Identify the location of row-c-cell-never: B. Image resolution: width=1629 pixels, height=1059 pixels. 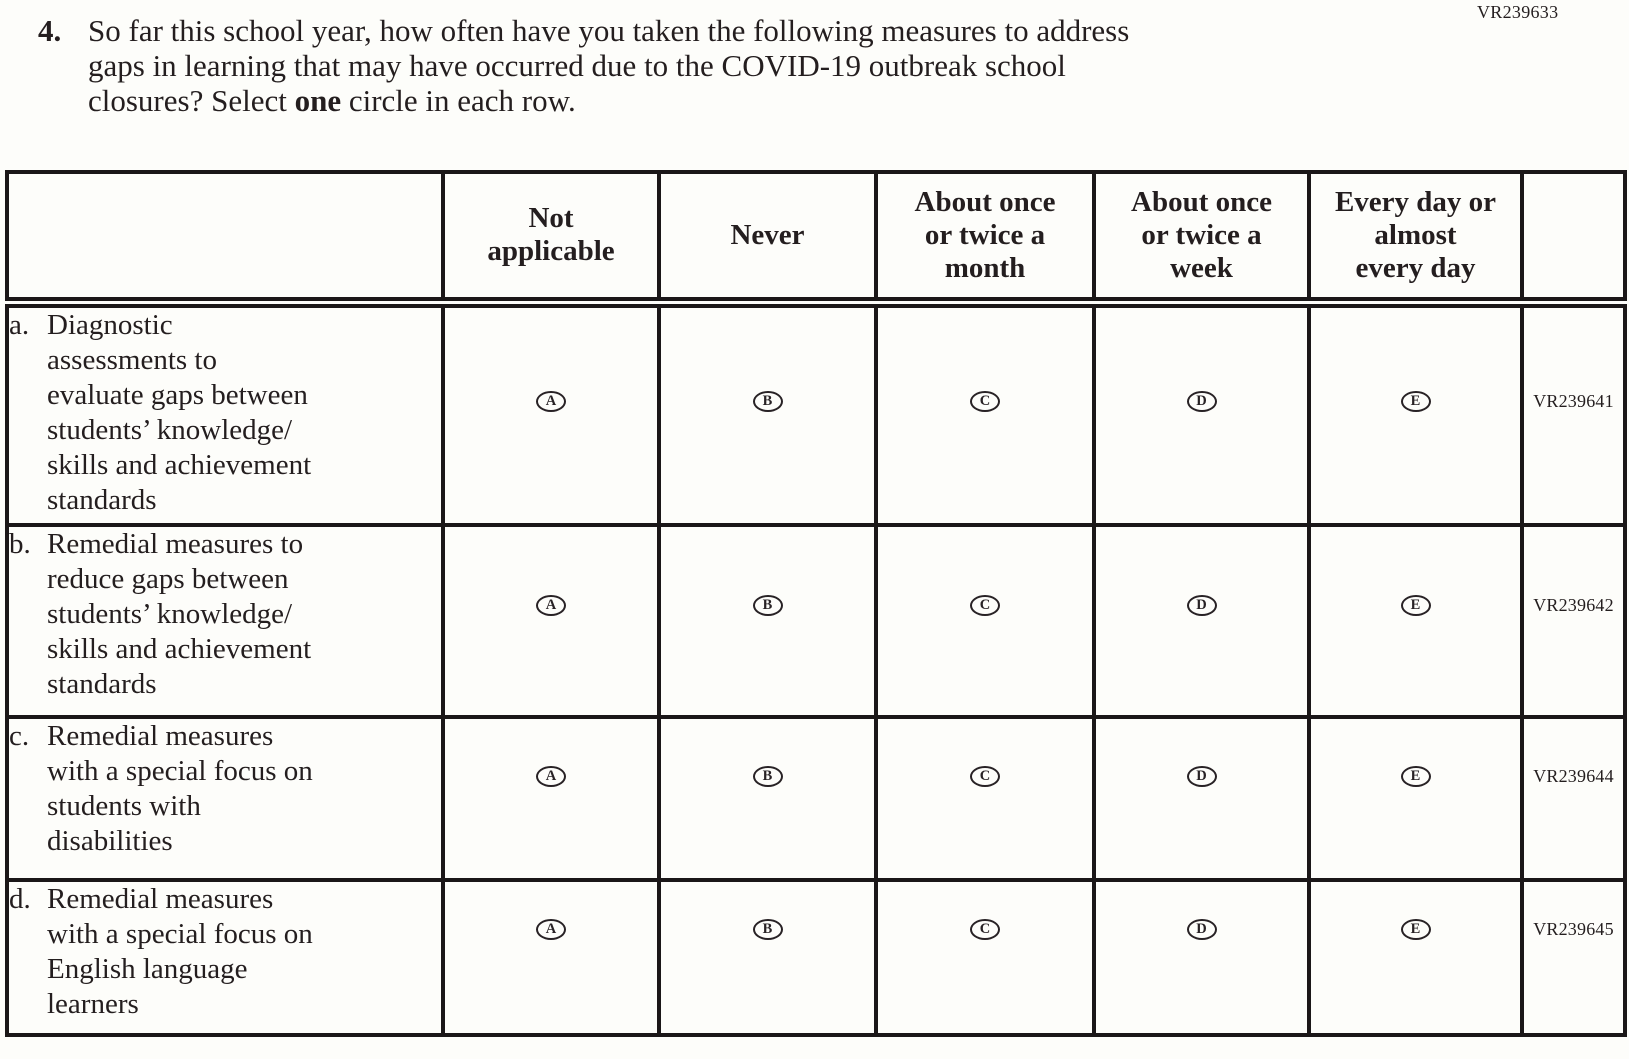
(767, 798).